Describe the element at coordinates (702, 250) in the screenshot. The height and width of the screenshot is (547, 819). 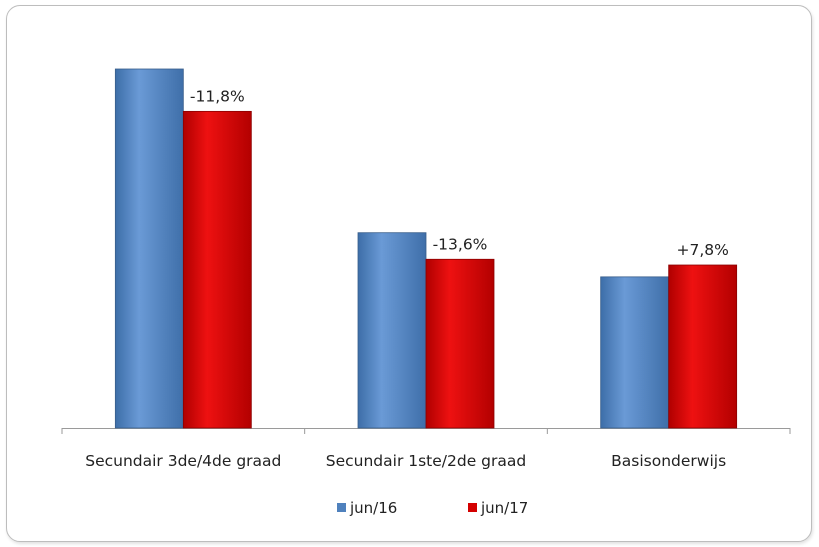
I see `data-label: +7,8%` at that location.